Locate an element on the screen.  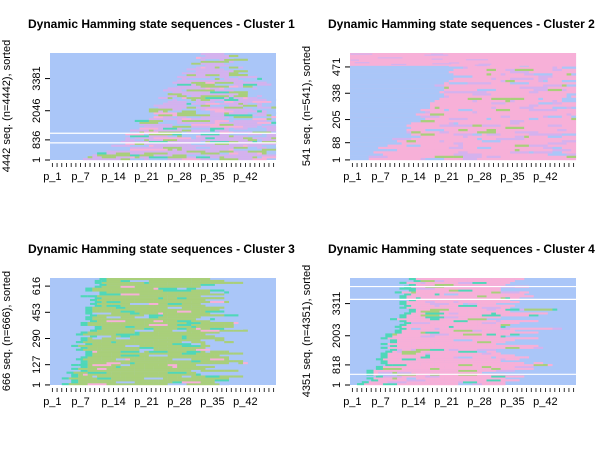
sequence-plot is located at coordinates (463, 107).